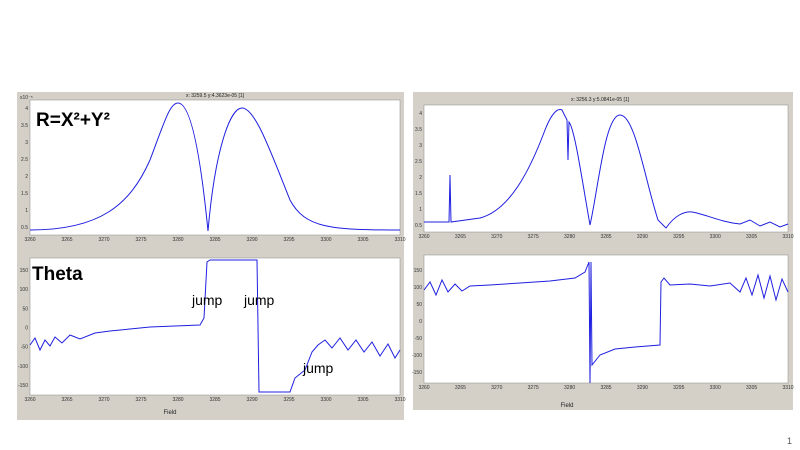 The height and width of the screenshot is (450, 800). What do you see at coordinates (789, 441) in the screenshot?
I see `page-number: 1` at bounding box center [789, 441].